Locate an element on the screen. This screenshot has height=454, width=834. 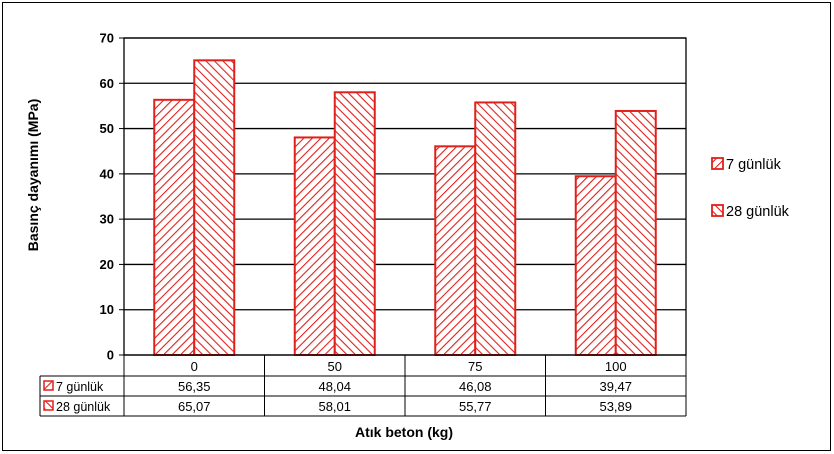
table-cell-value: 39,47 is located at coordinates (615, 386).